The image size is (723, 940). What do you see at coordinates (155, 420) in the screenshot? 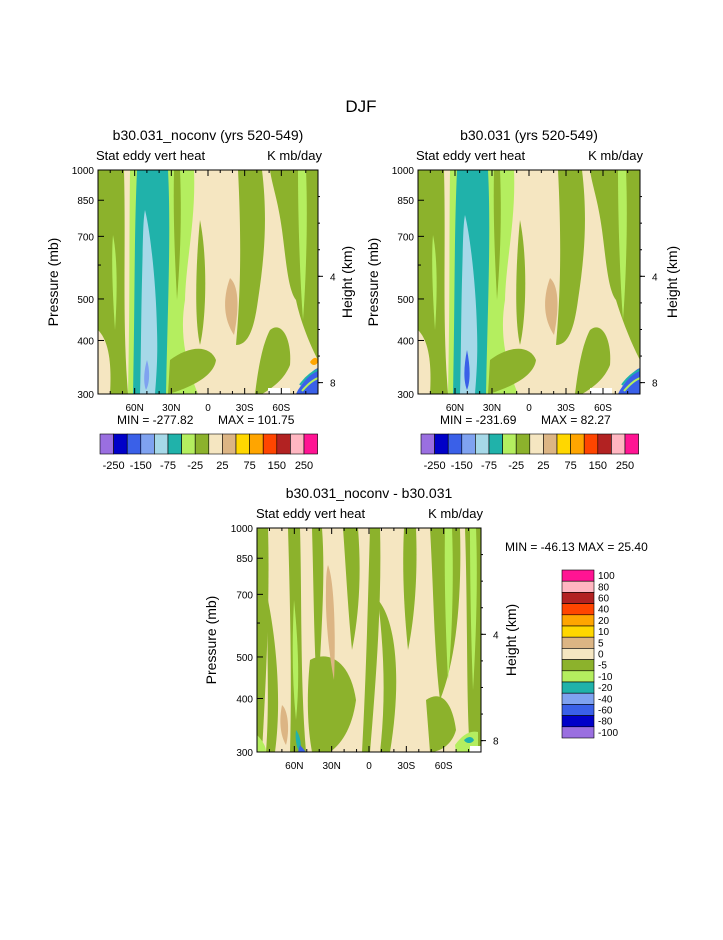
I see `min-label: MIN = -277.82` at bounding box center [155, 420].